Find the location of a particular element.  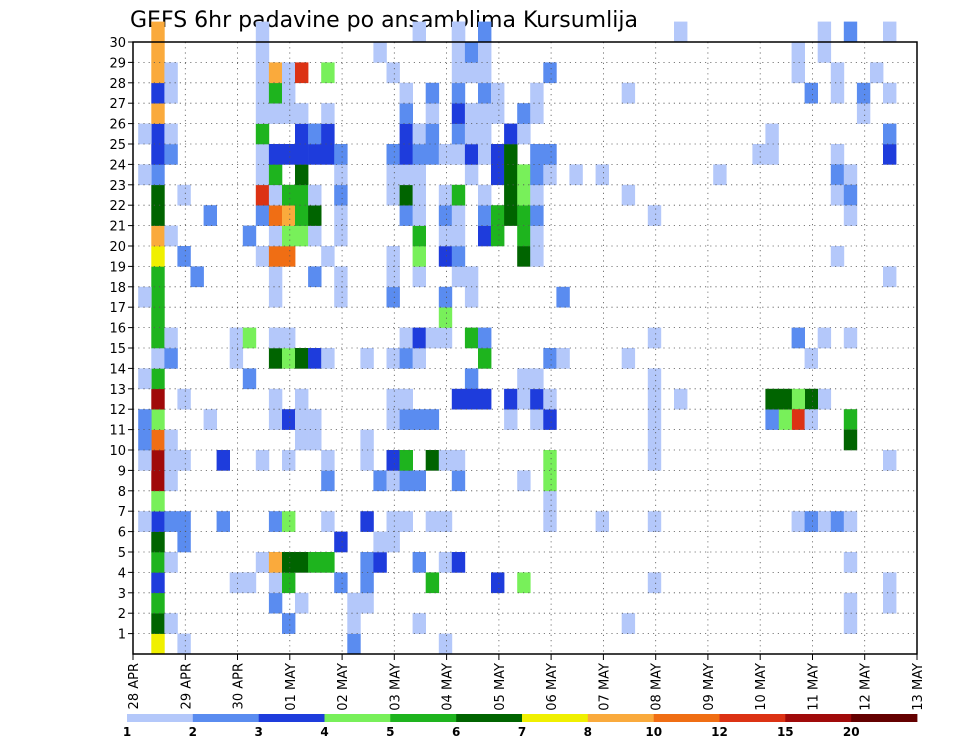

x-tick-label: 12 MAY is located at coordinates (866, 687).